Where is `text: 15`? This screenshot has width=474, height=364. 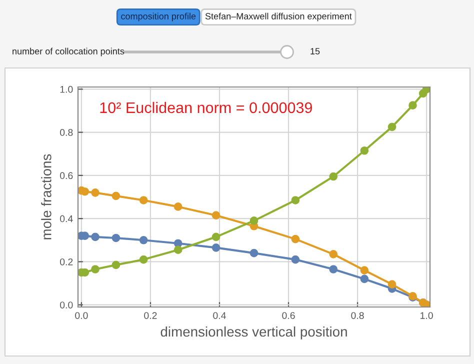 text: 15 is located at coordinates (315, 51).